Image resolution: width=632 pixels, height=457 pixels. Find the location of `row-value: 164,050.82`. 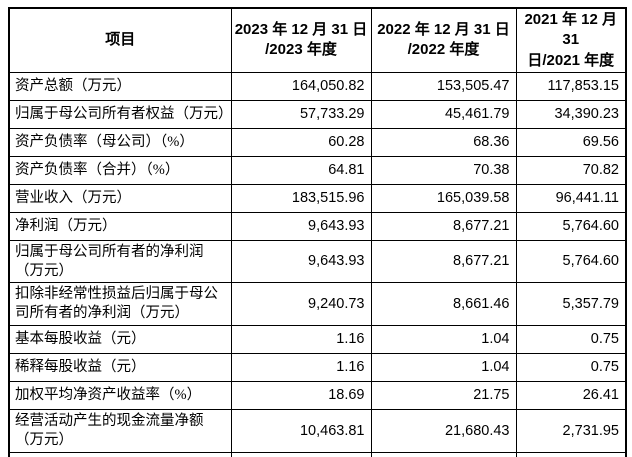

row-value: 164,050.82 is located at coordinates (301, 86).